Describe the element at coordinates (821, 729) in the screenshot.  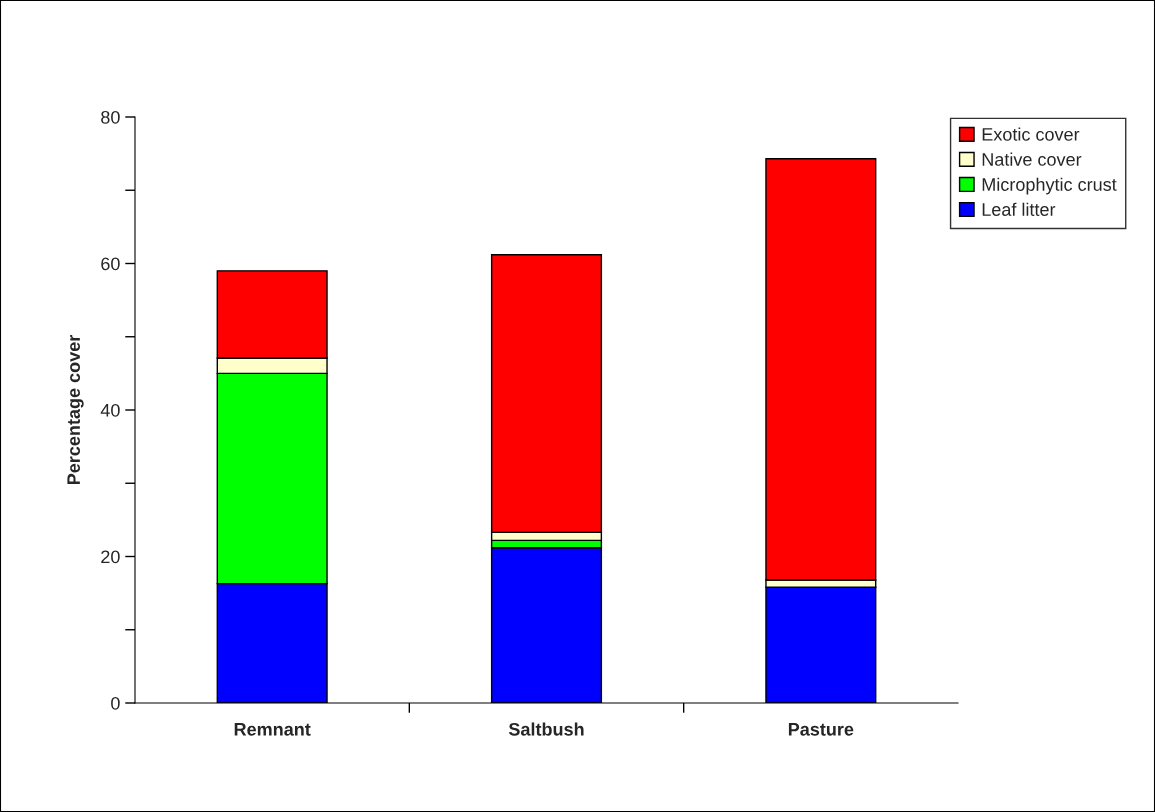
I see `x-tick-label: Pasture` at that location.